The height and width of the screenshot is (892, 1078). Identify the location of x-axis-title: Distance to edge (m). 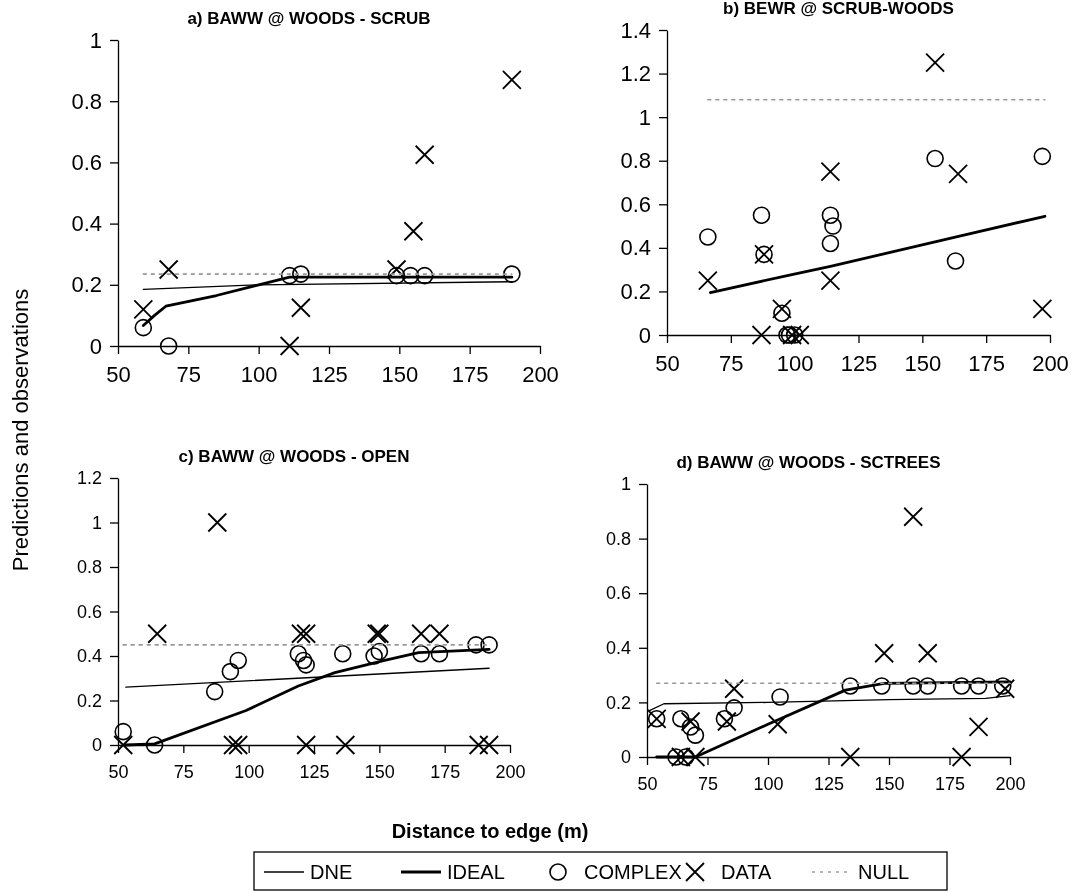
(490, 831).